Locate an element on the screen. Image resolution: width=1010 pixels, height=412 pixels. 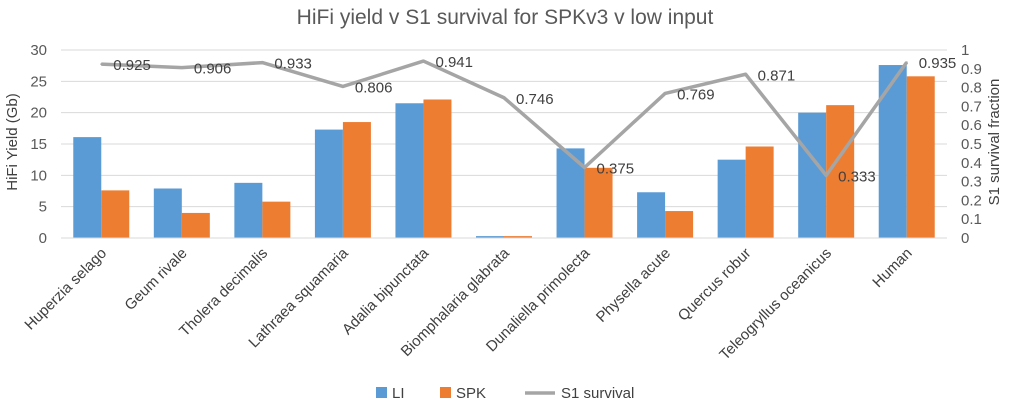
data-label: 0.333 is located at coordinates (857, 176).